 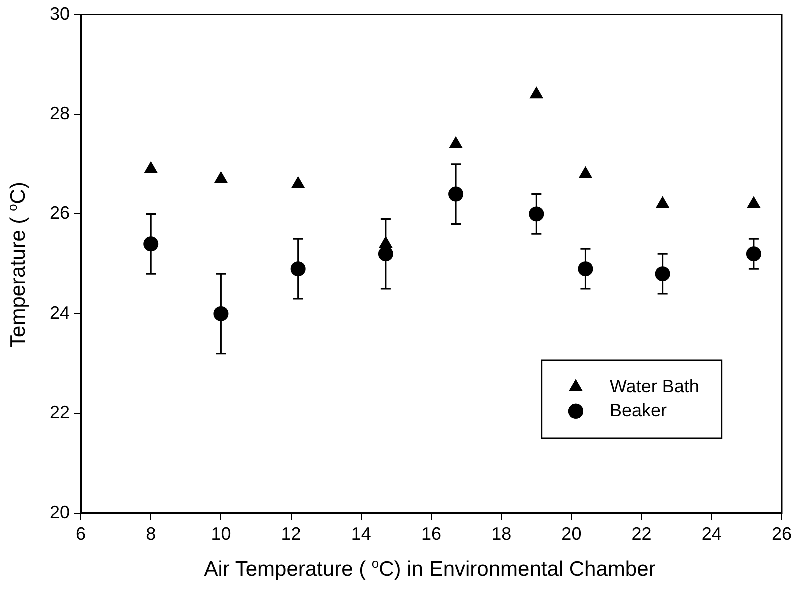 I want to click on x-tick-label: 8, so click(x=151, y=534).